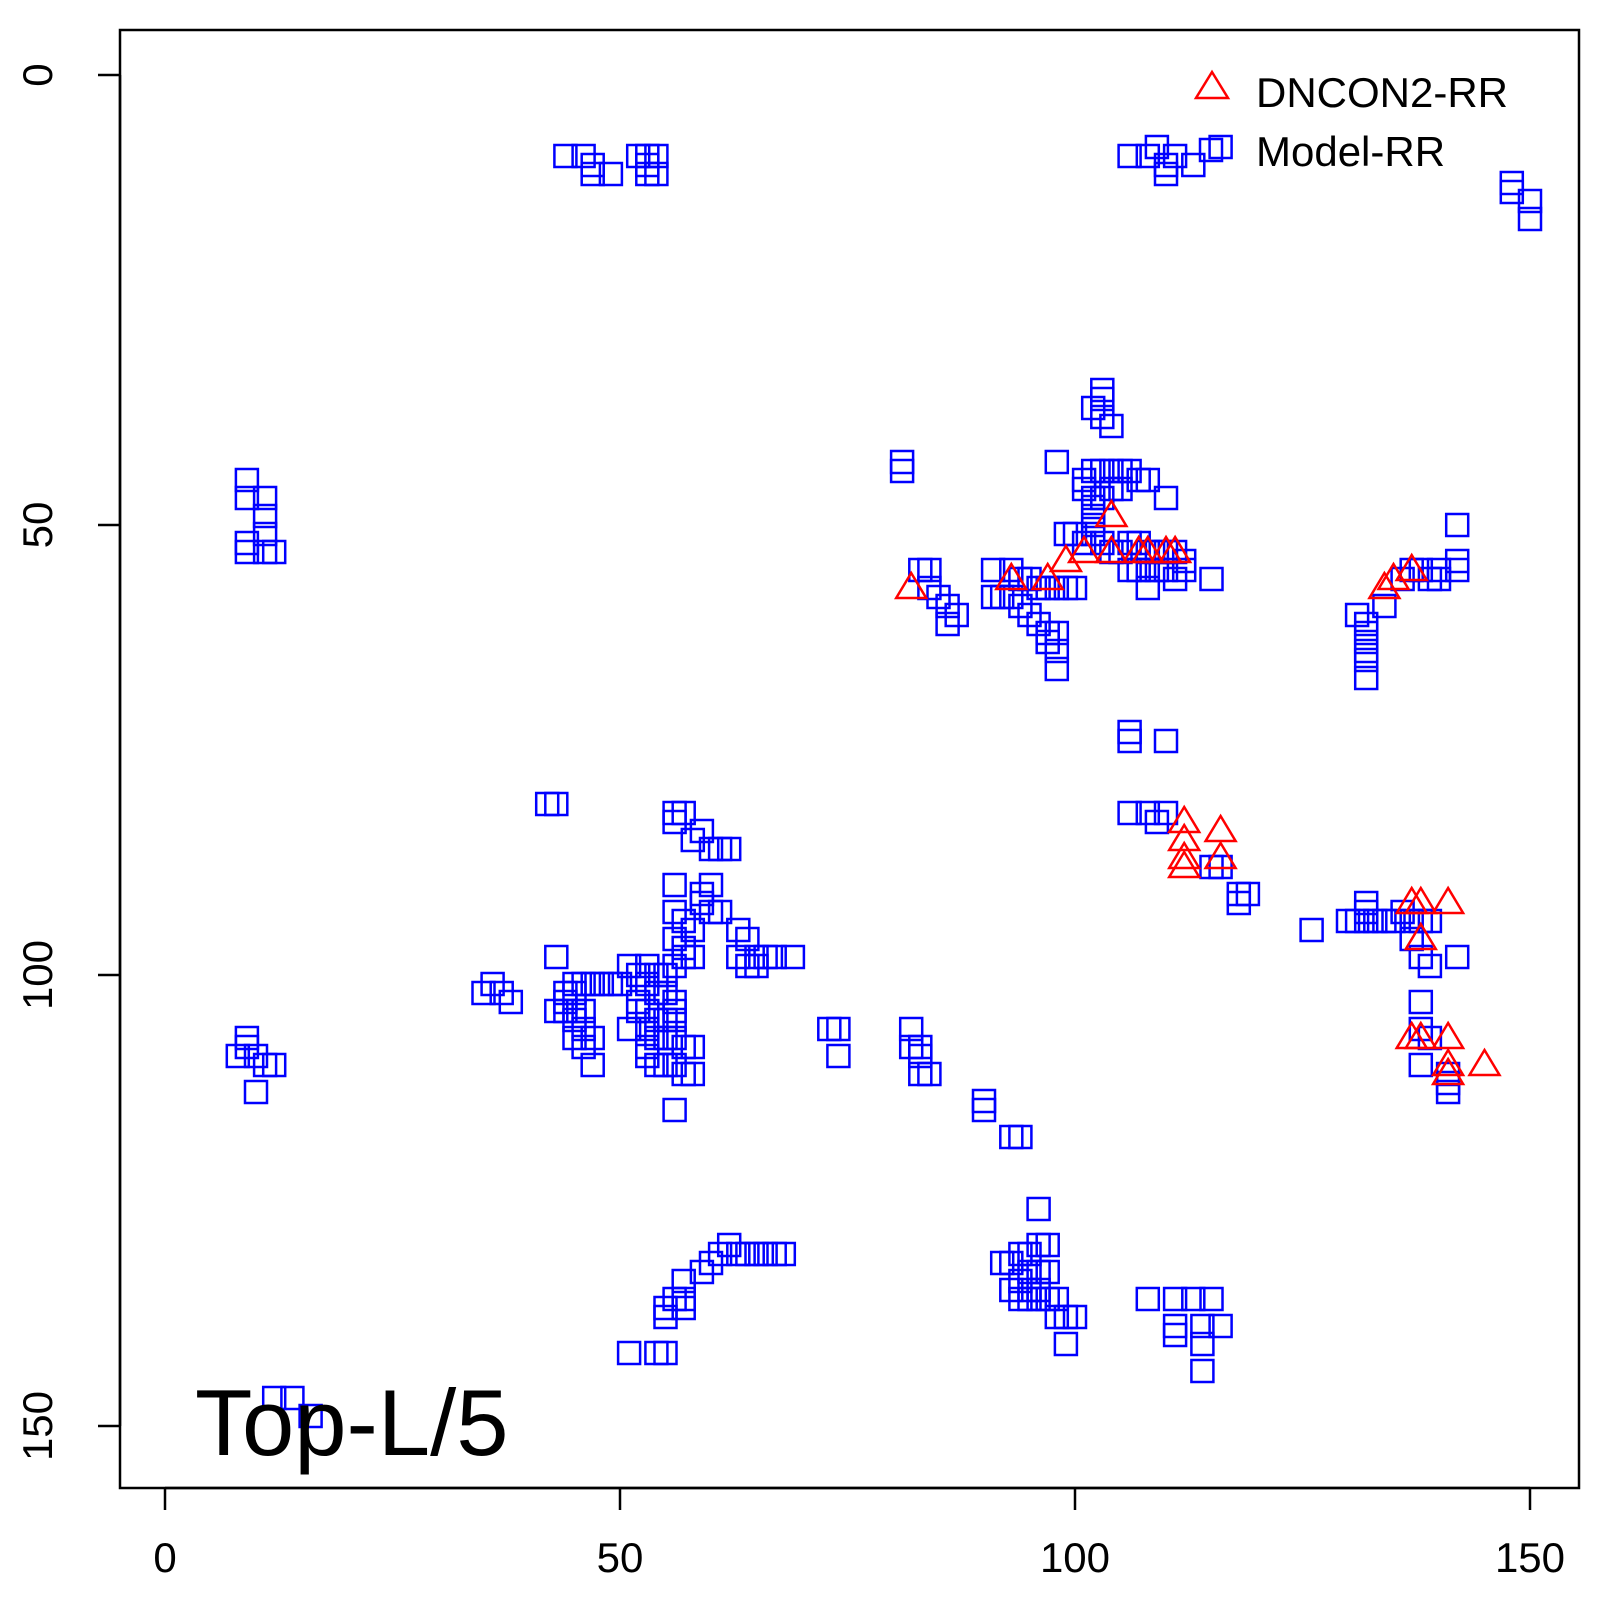 The height and width of the screenshot is (1600, 1600). Describe the element at coordinates (68, 762) in the screenshot. I see `y-axis: 0 50 100 150` at that location.